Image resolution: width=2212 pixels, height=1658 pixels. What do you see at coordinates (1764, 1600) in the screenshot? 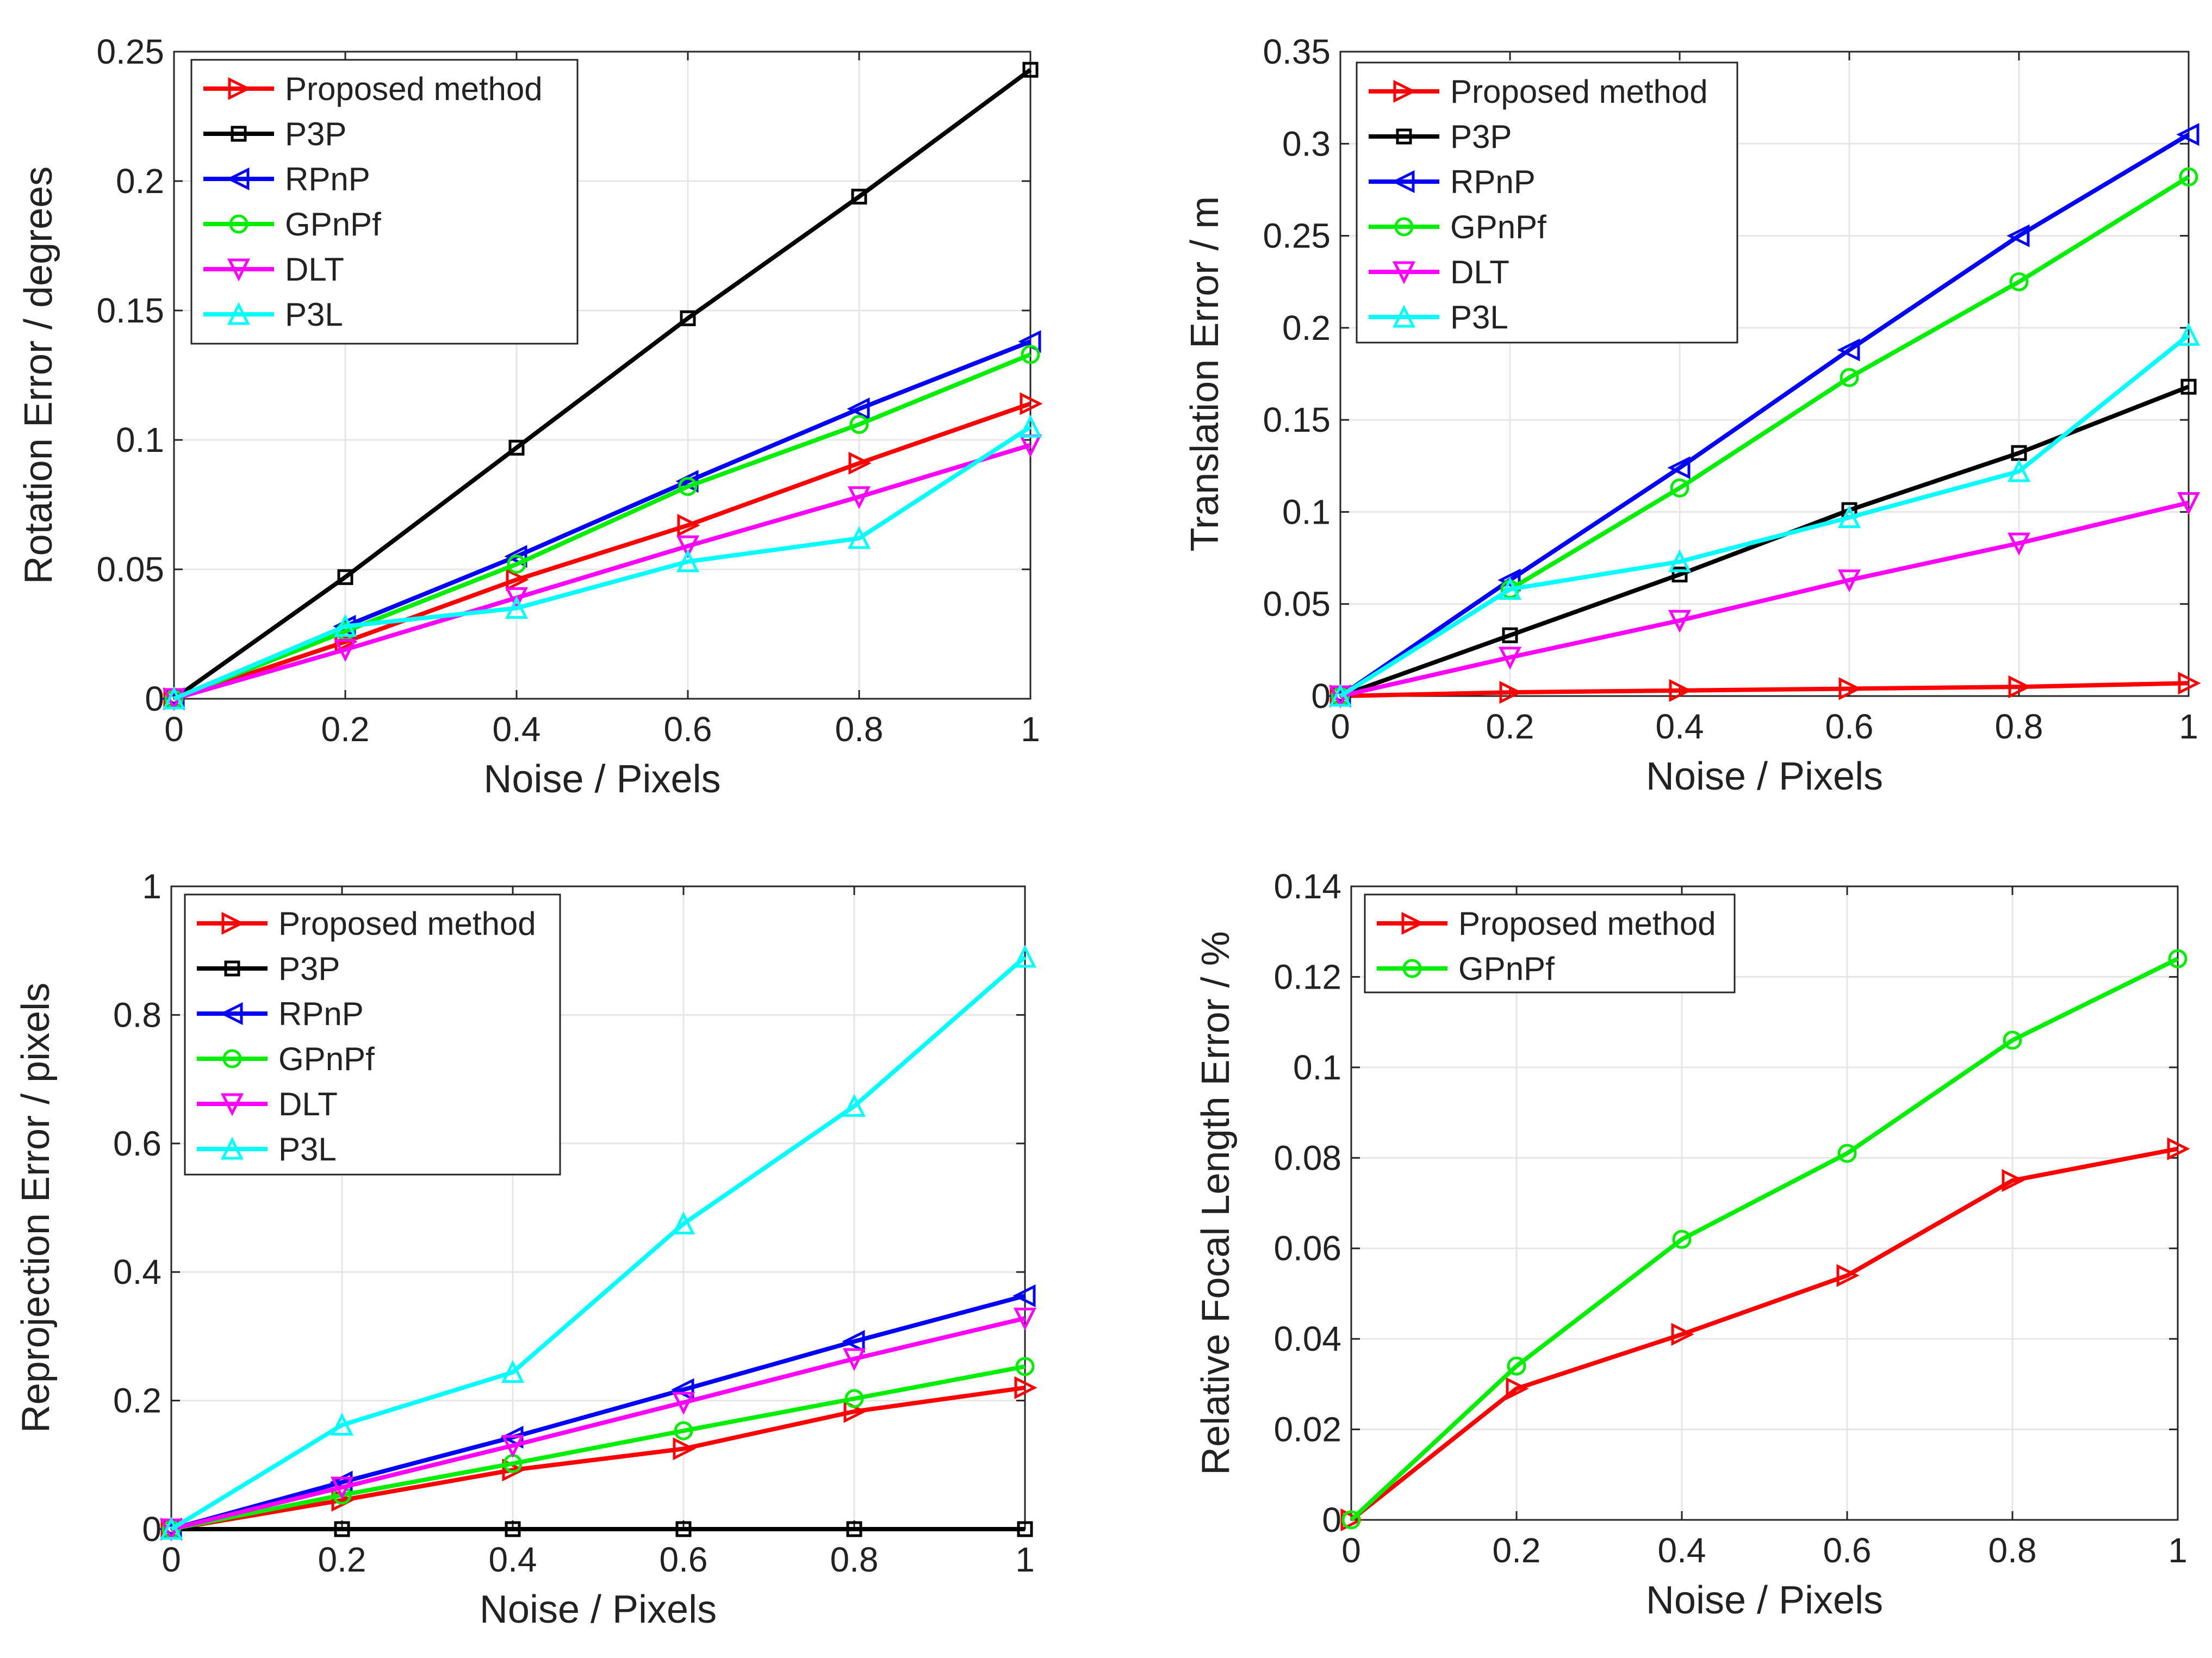
I see `x-axis-label: Noise / Pixels` at bounding box center [1764, 1600].